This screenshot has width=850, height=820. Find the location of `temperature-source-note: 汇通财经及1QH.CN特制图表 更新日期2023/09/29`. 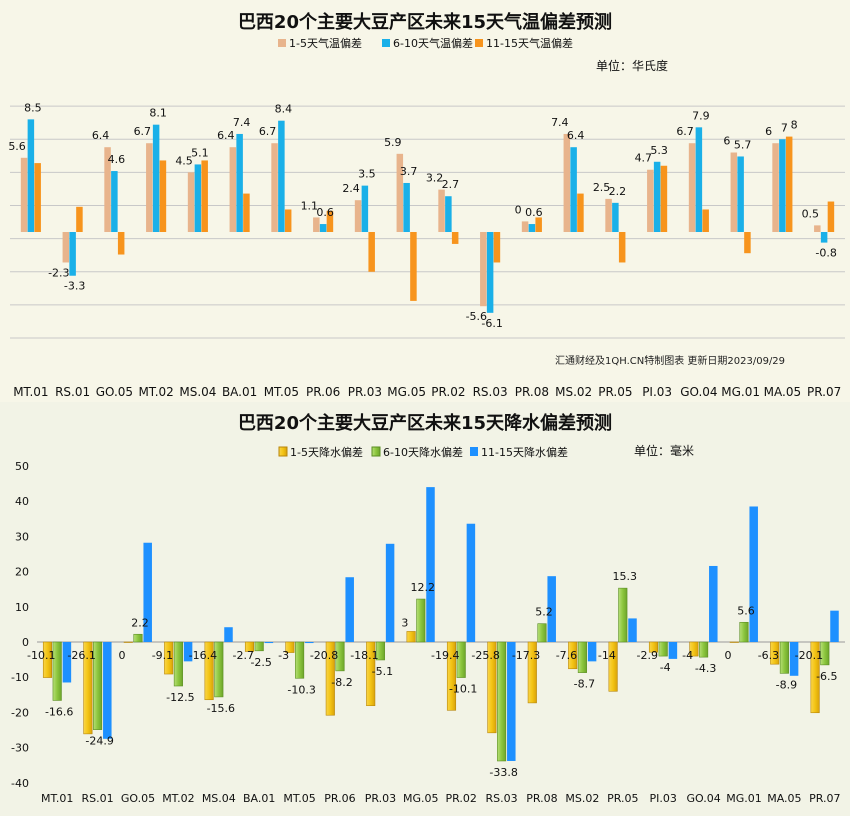

temperature-source-note: 汇通财经及1QH.CN特制图表 更新日期2023/09/29 is located at coordinates (670, 360).